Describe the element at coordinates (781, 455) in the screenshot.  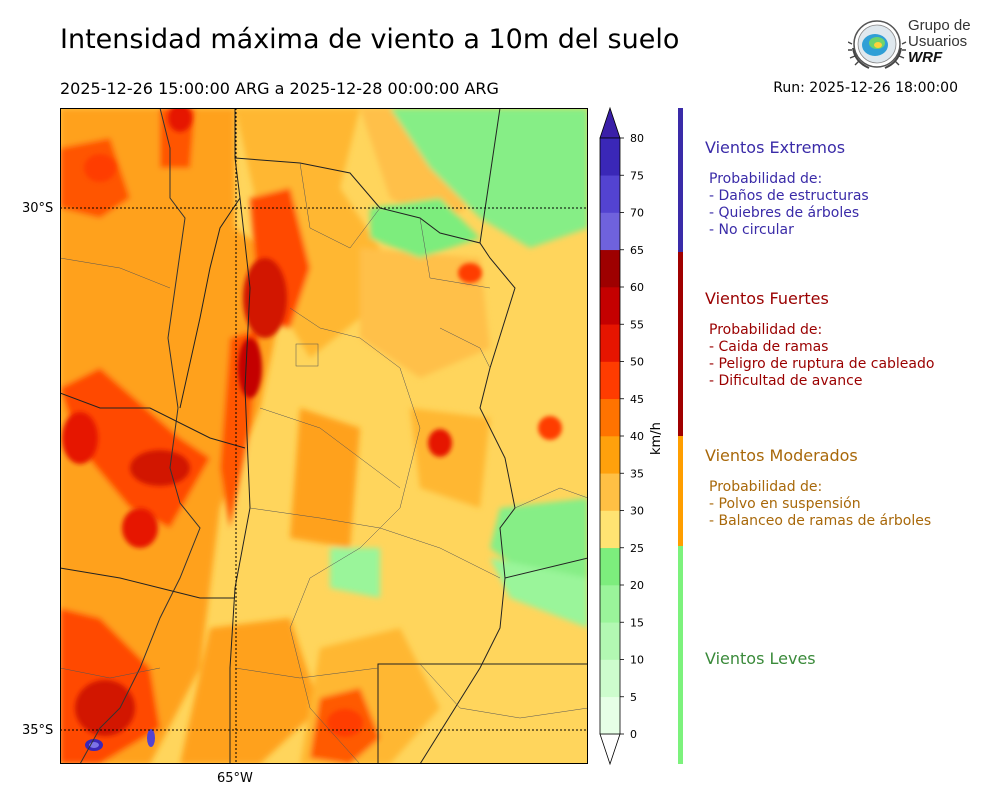
I see `category-title: Vientos Moderados` at that location.